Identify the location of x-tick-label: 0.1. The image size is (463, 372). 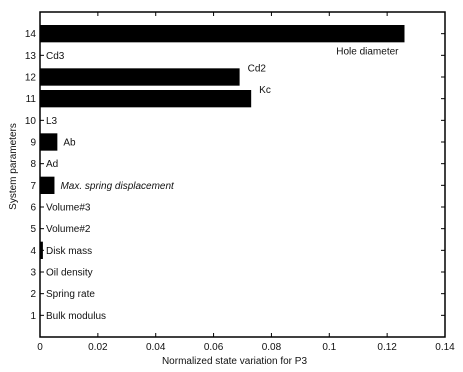
(329, 347).